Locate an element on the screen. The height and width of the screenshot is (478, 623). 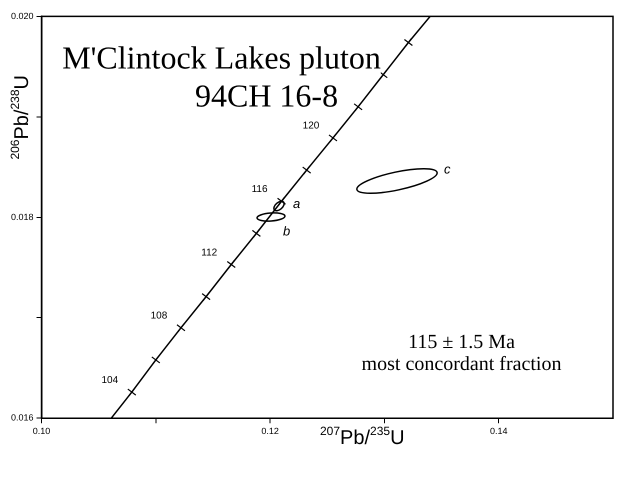
y-tick-label: 0.018 is located at coordinates (22, 217).